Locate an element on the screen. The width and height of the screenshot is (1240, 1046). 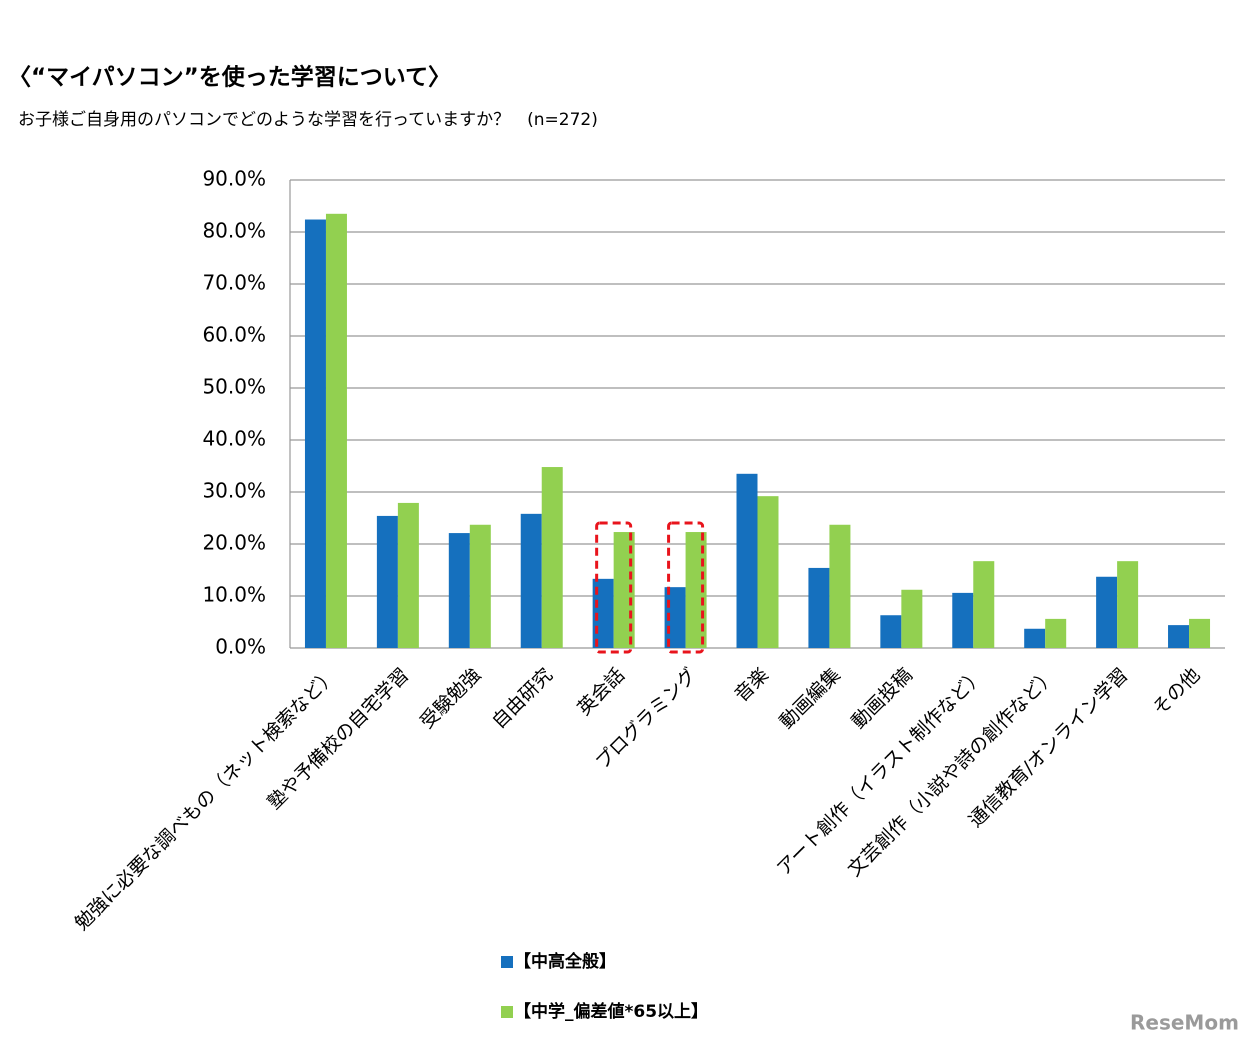
x-tick-label: 塾や予備校の自宅学習 is located at coordinates (338, 739).